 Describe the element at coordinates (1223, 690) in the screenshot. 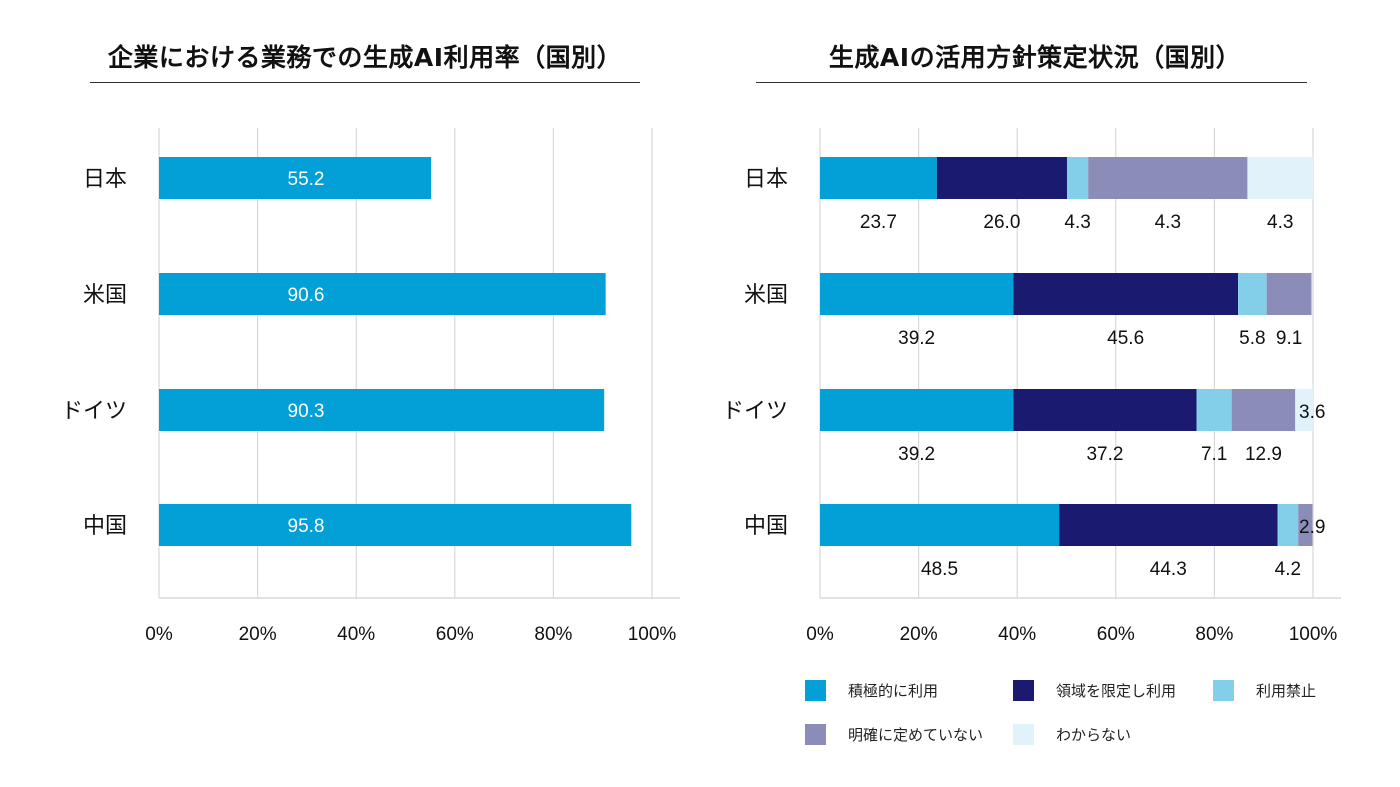

I see `legend-swatch-prohibited` at that location.